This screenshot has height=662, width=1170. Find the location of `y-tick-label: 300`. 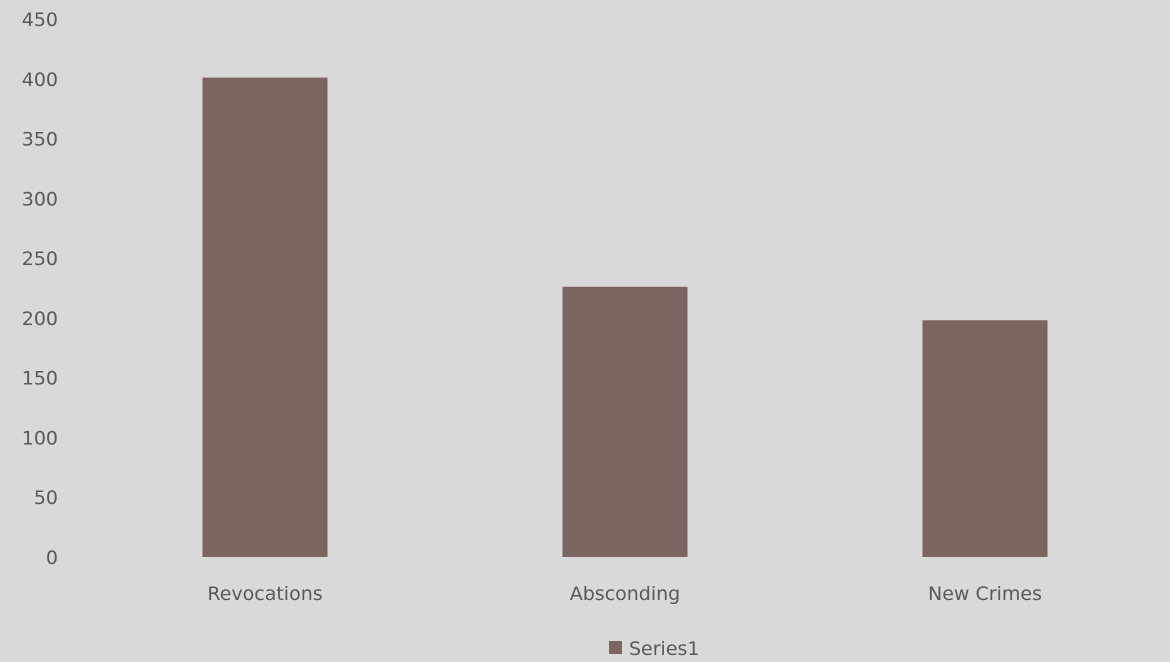

y-tick-label: 300 is located at coordinates (40, 199).